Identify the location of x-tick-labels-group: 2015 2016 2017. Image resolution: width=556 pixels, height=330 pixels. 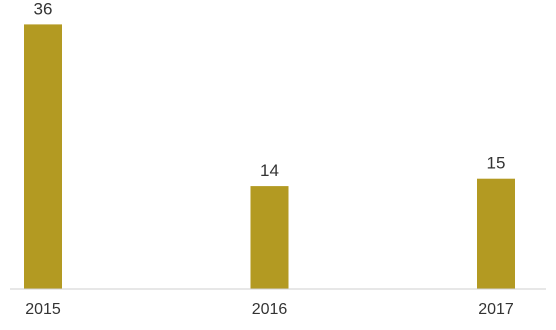
(269, 309).